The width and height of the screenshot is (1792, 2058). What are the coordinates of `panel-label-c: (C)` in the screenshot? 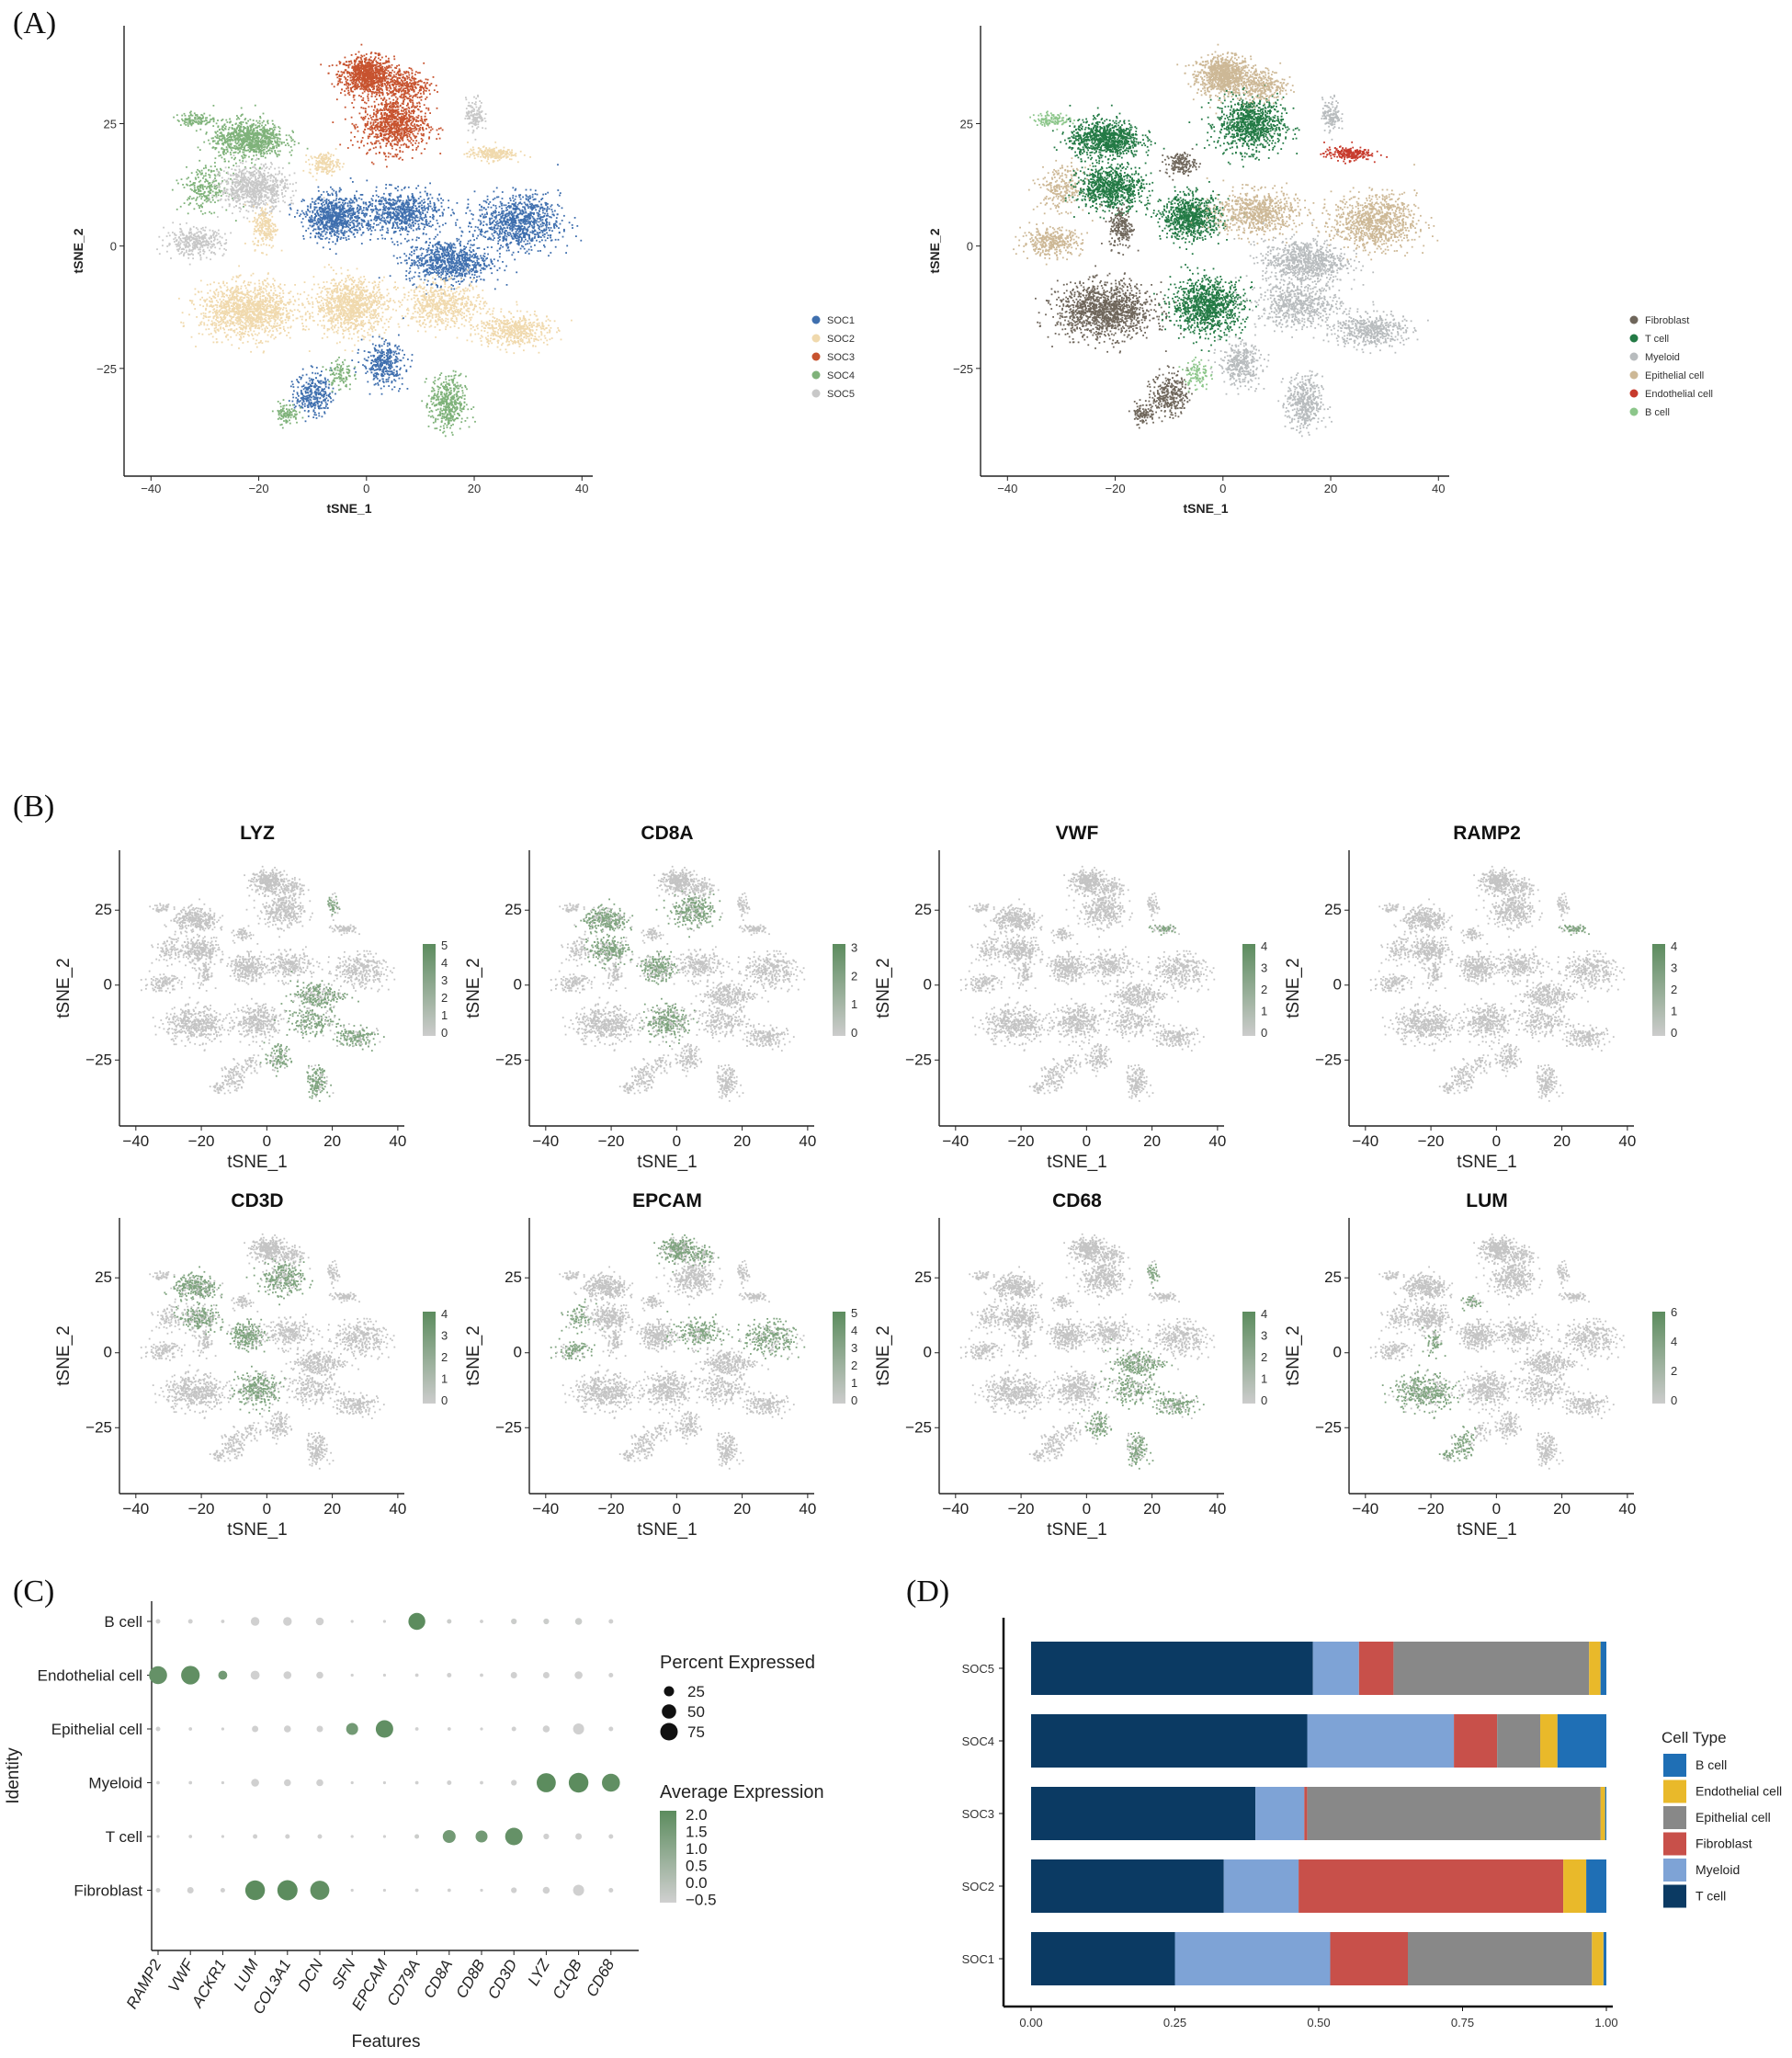 It's located at (33, 1592).